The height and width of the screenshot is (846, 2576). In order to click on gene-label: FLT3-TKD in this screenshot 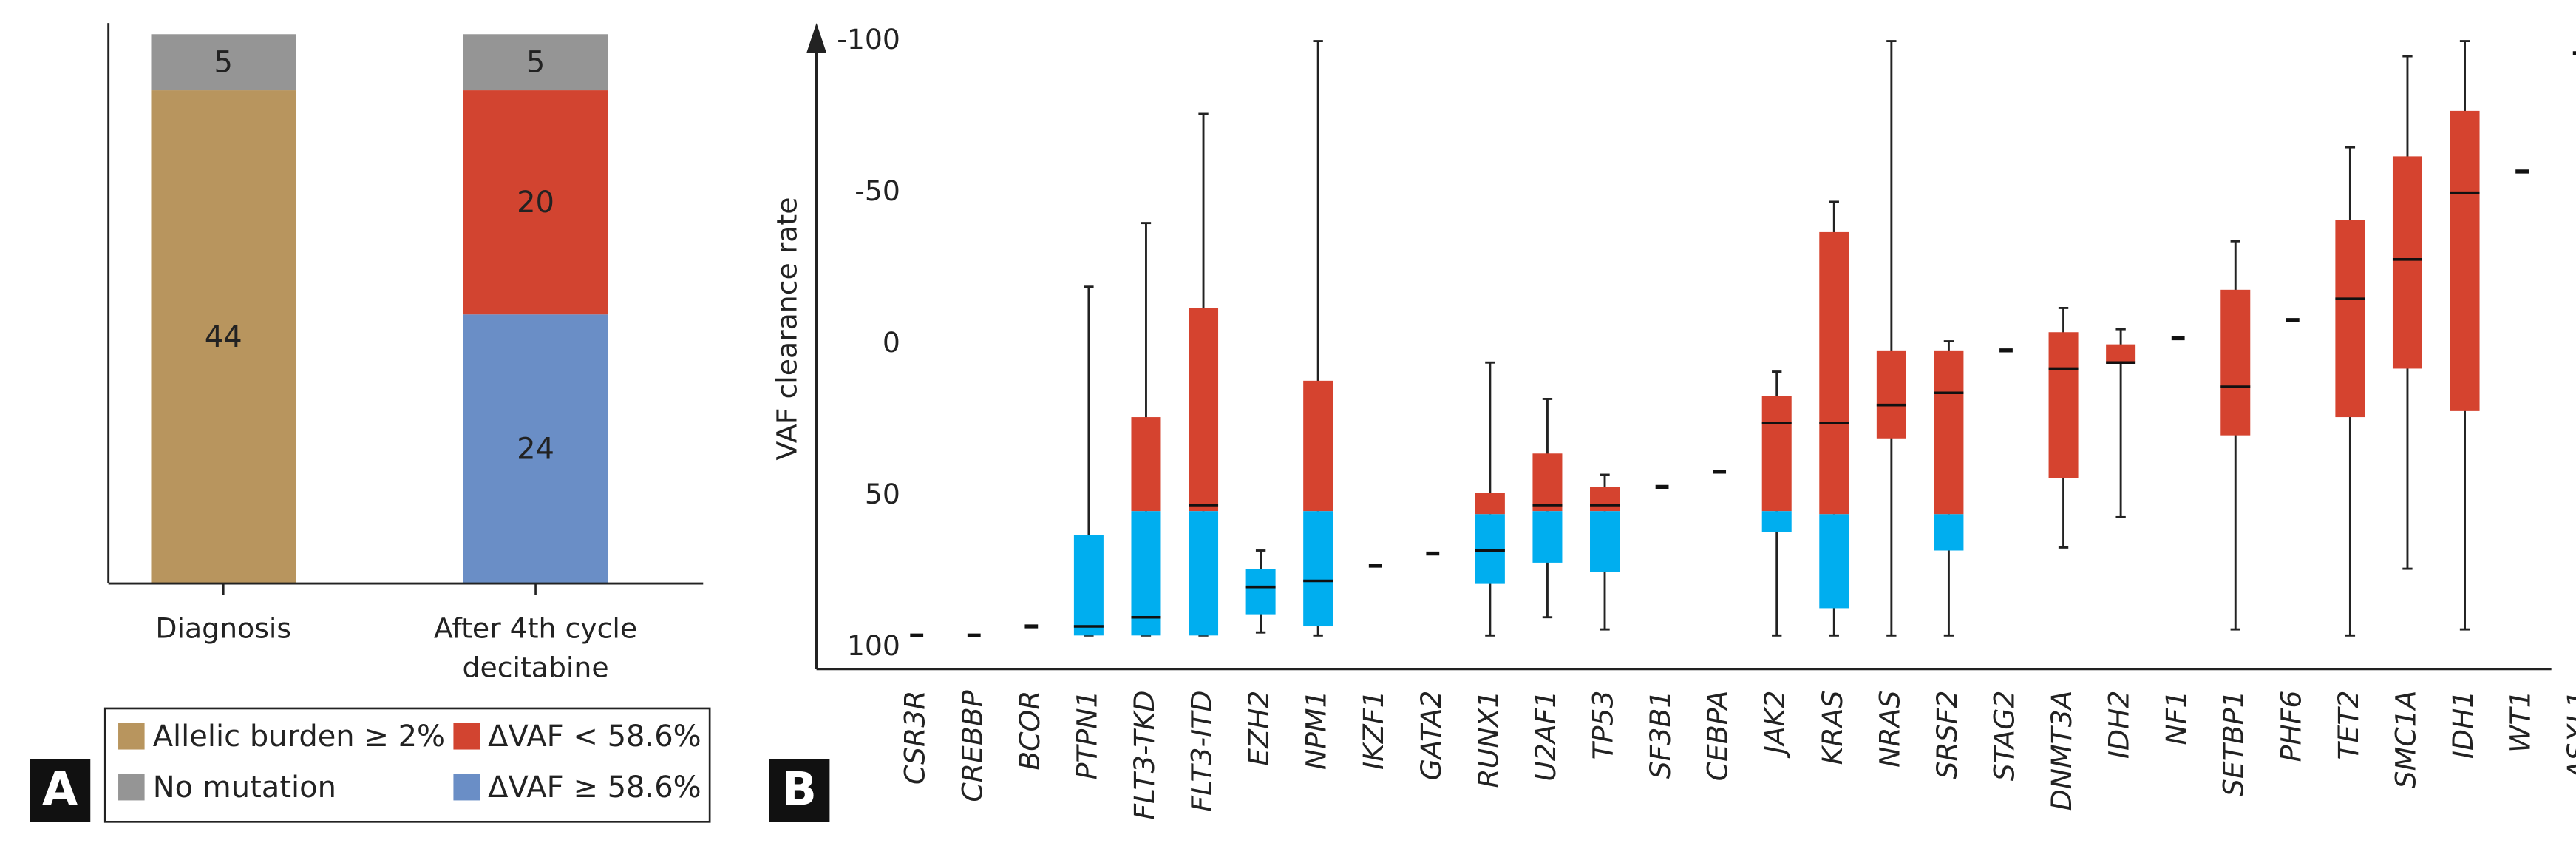, I will do `click(1144, 755)`.